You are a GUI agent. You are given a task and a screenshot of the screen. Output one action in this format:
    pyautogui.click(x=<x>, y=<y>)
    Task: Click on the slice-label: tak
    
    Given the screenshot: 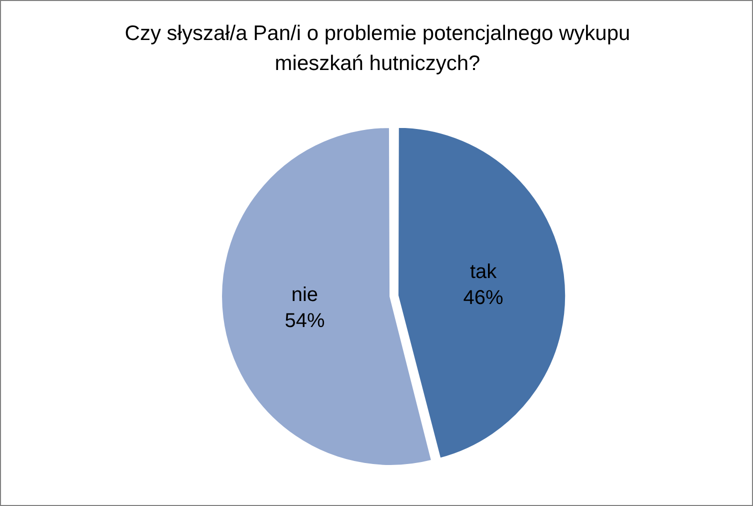 What is the action you would take?
    pyautogui.click(x=484, y=272)
    